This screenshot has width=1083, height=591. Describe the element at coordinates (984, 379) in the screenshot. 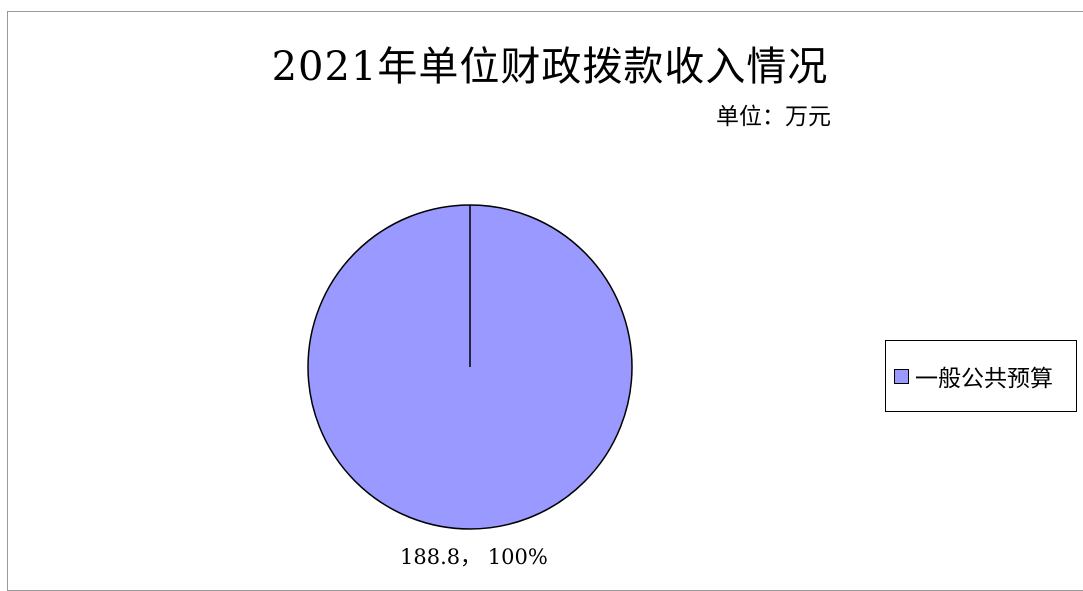

I see `legend-label: 一般公共预算` at that location.